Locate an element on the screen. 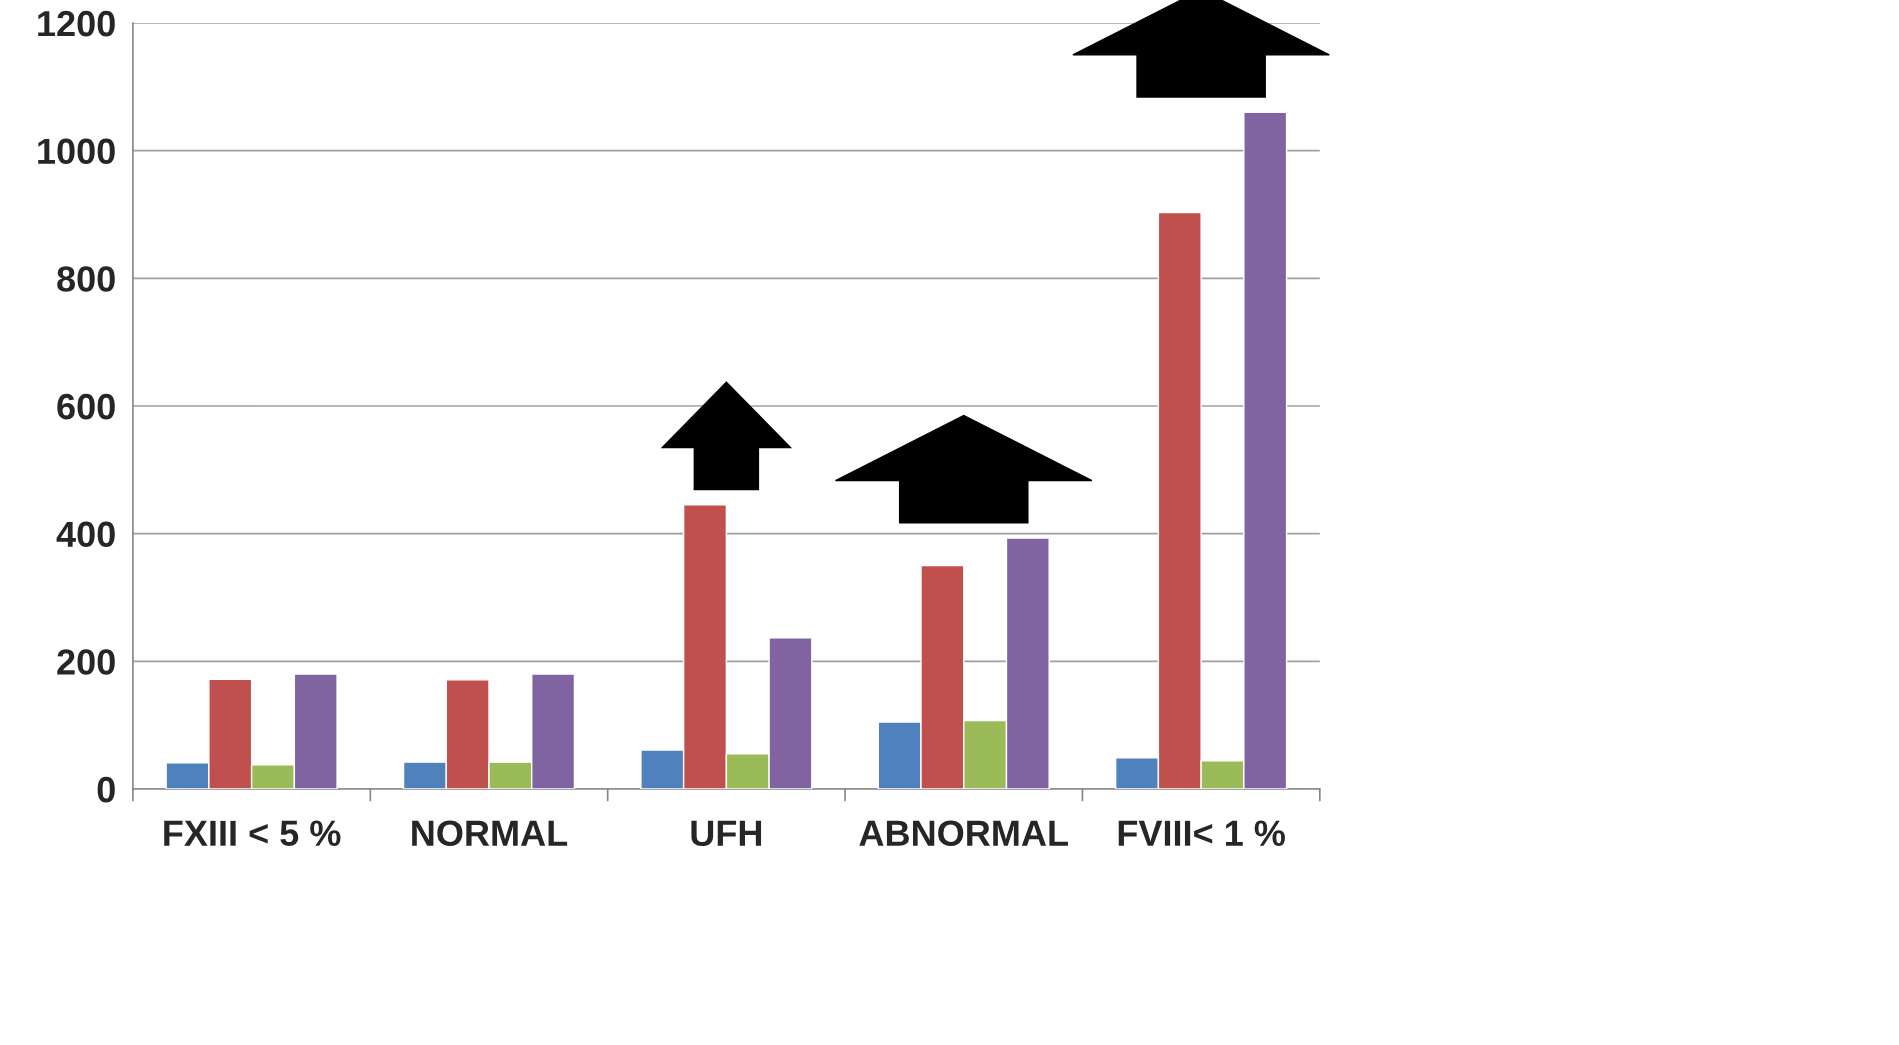  y-tick-label: 0 is located at coordinates (106, 789).